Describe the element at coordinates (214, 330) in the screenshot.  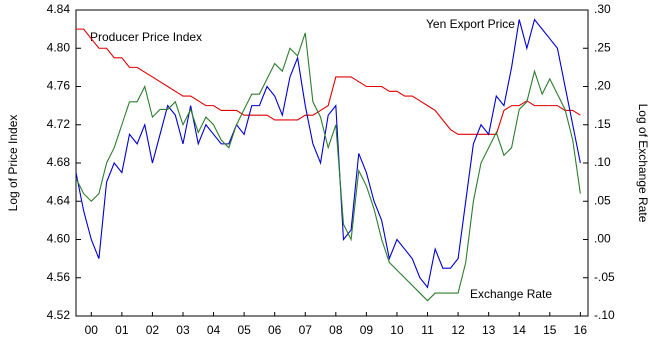
I see `x-tick-label: 04` at that location.